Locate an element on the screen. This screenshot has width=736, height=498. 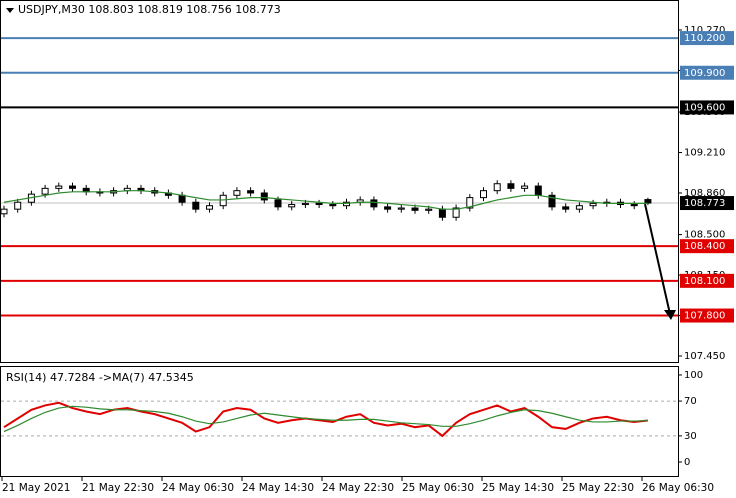
x-tick-label: 25 May 06:30 is located at coordinates (438, 488).